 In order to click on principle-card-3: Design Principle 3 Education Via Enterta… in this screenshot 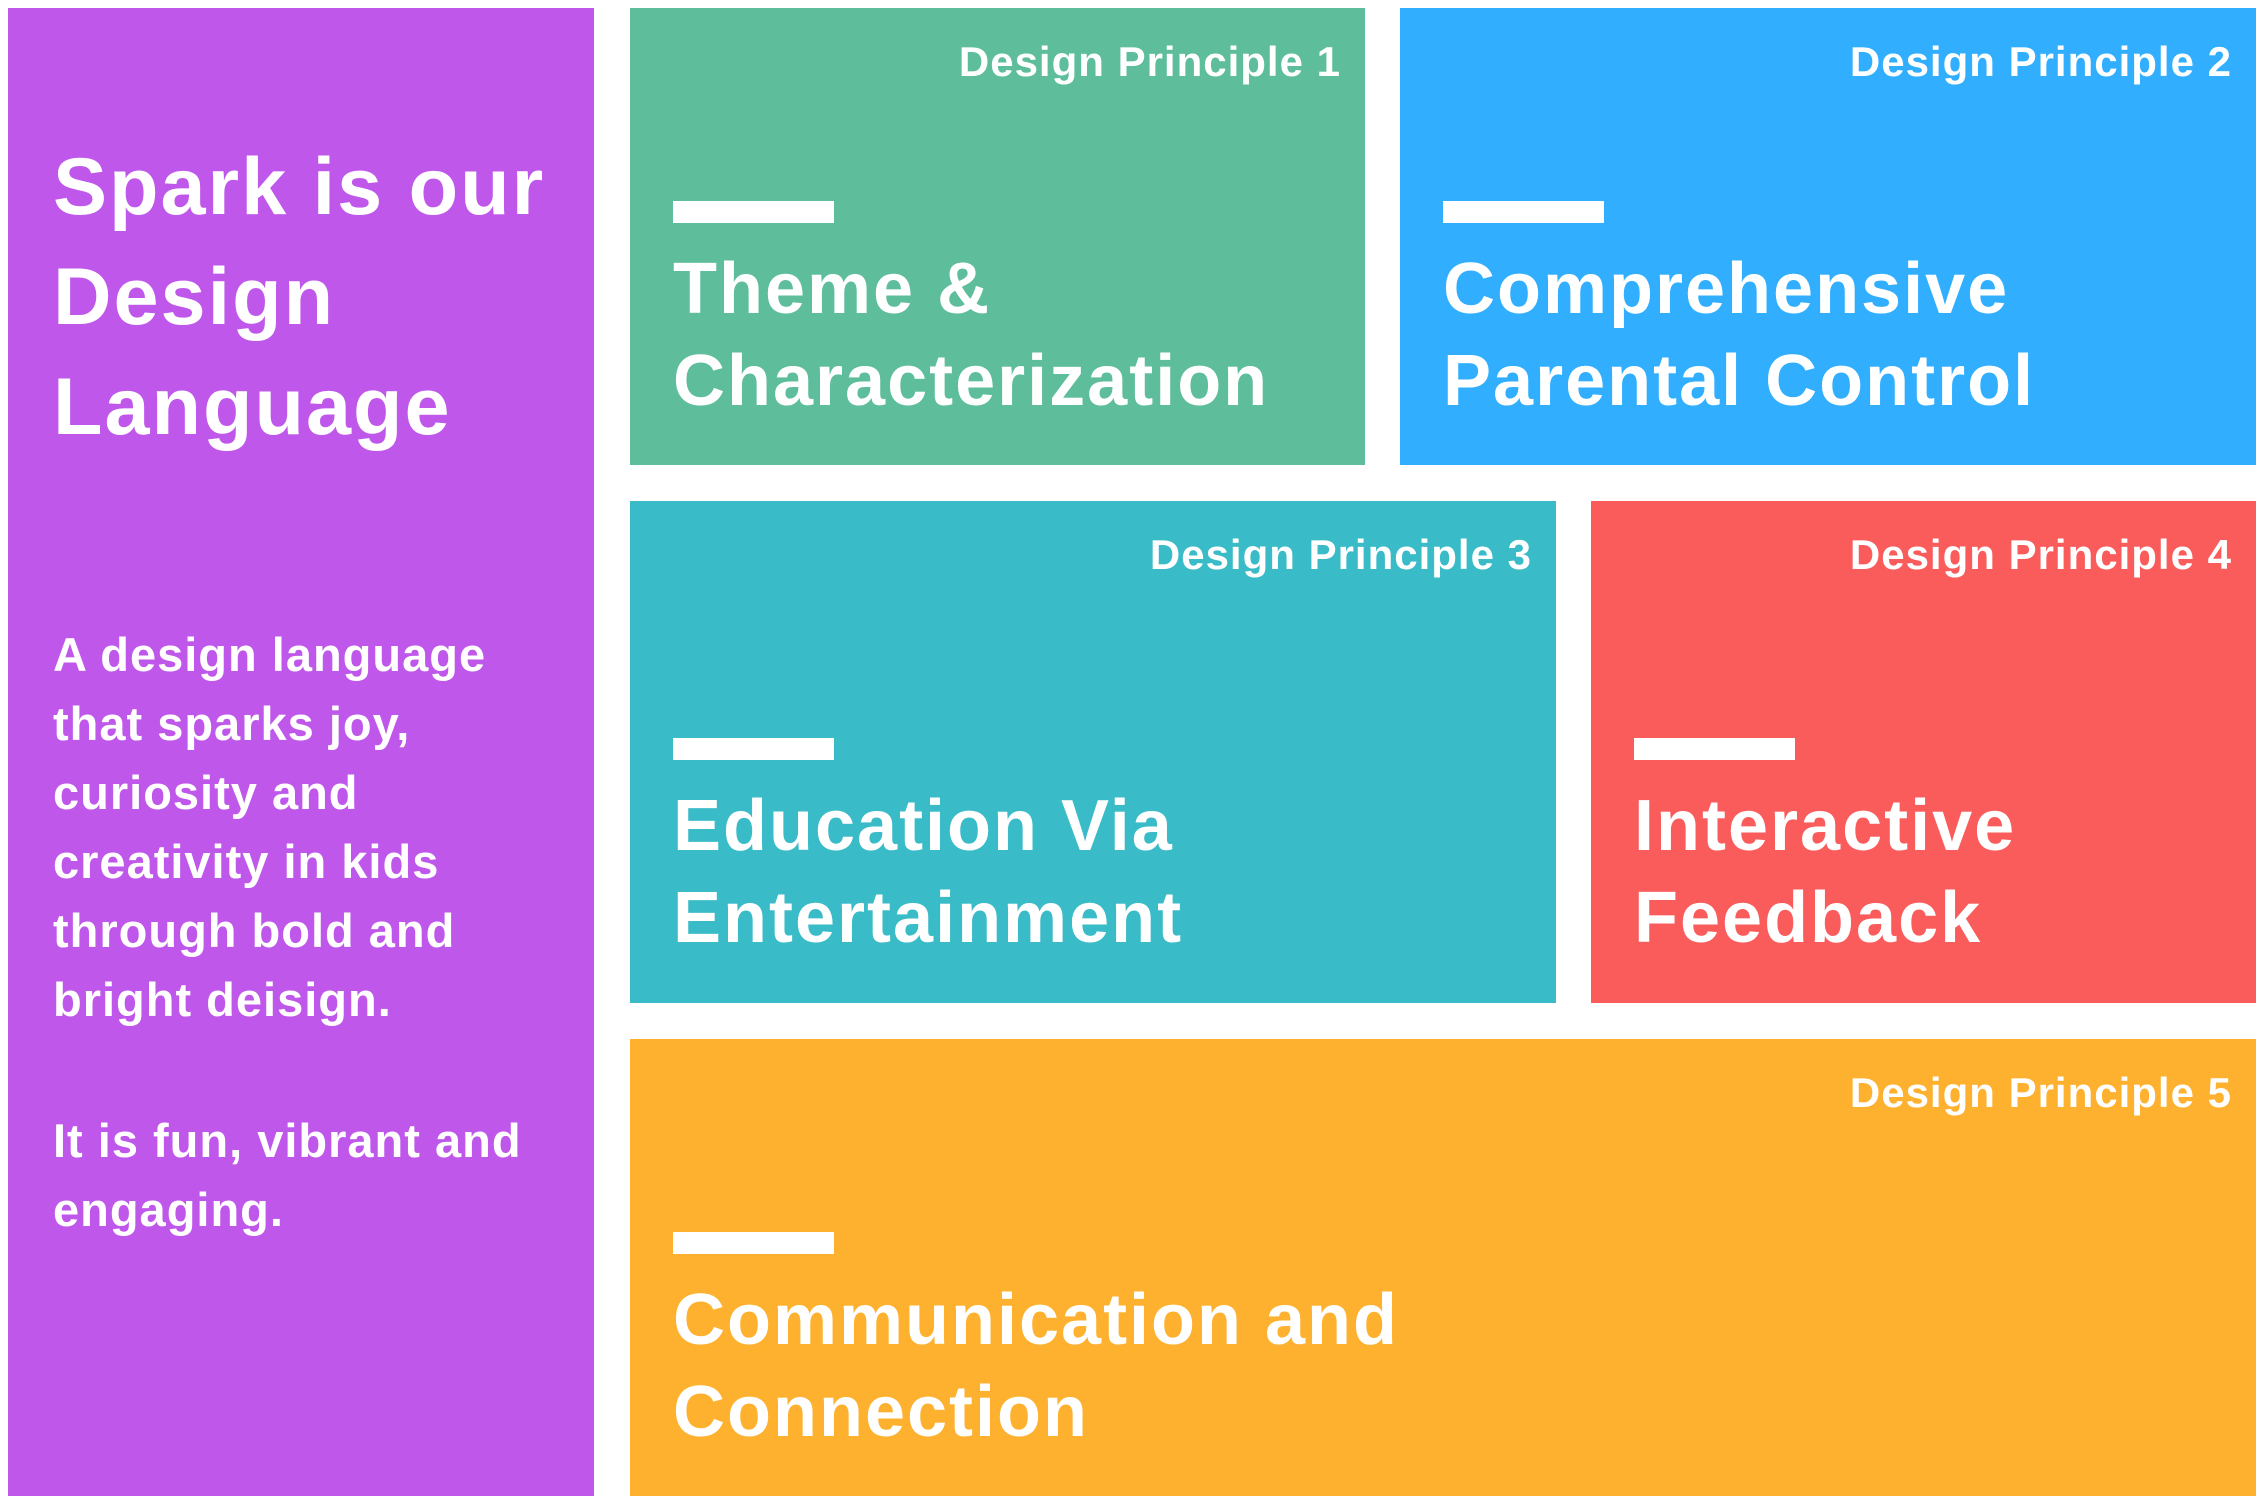, I will do `click(1093, 752)`.